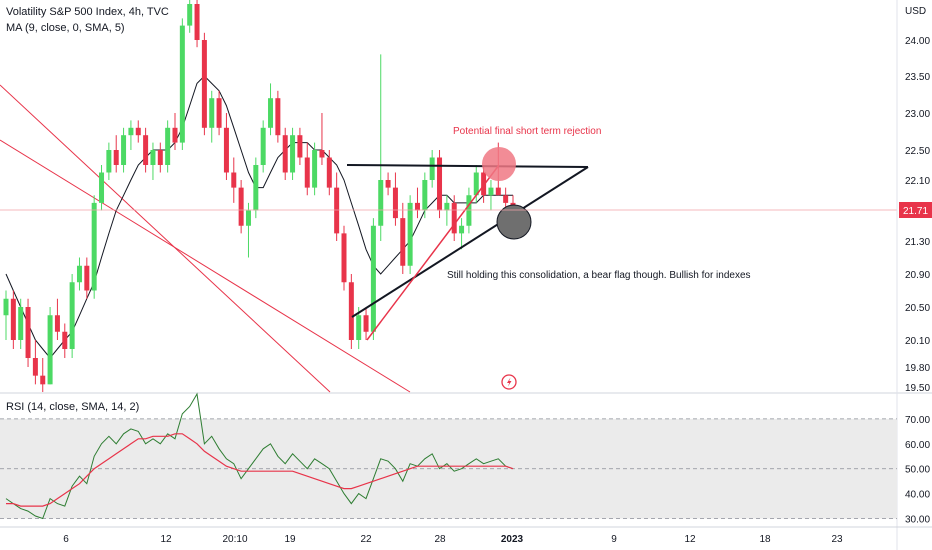 The image size is (932, 550). I want to click on support-circle, so click(514, 222).